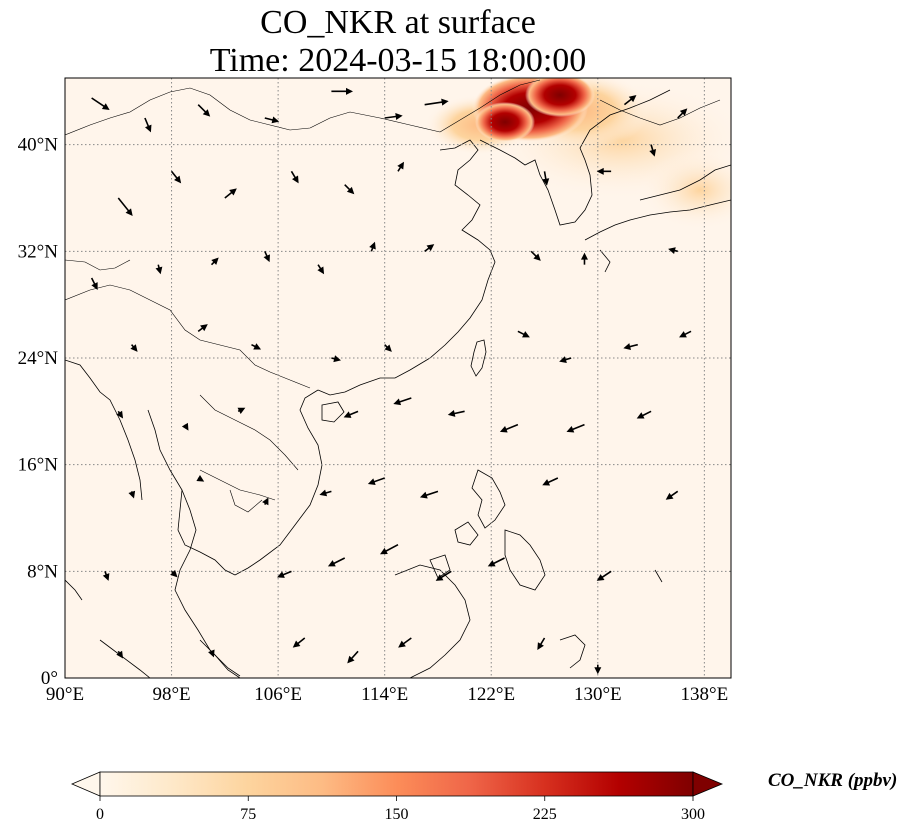  I want to click on lon-tick-label: 130°E, so click(598, 694).